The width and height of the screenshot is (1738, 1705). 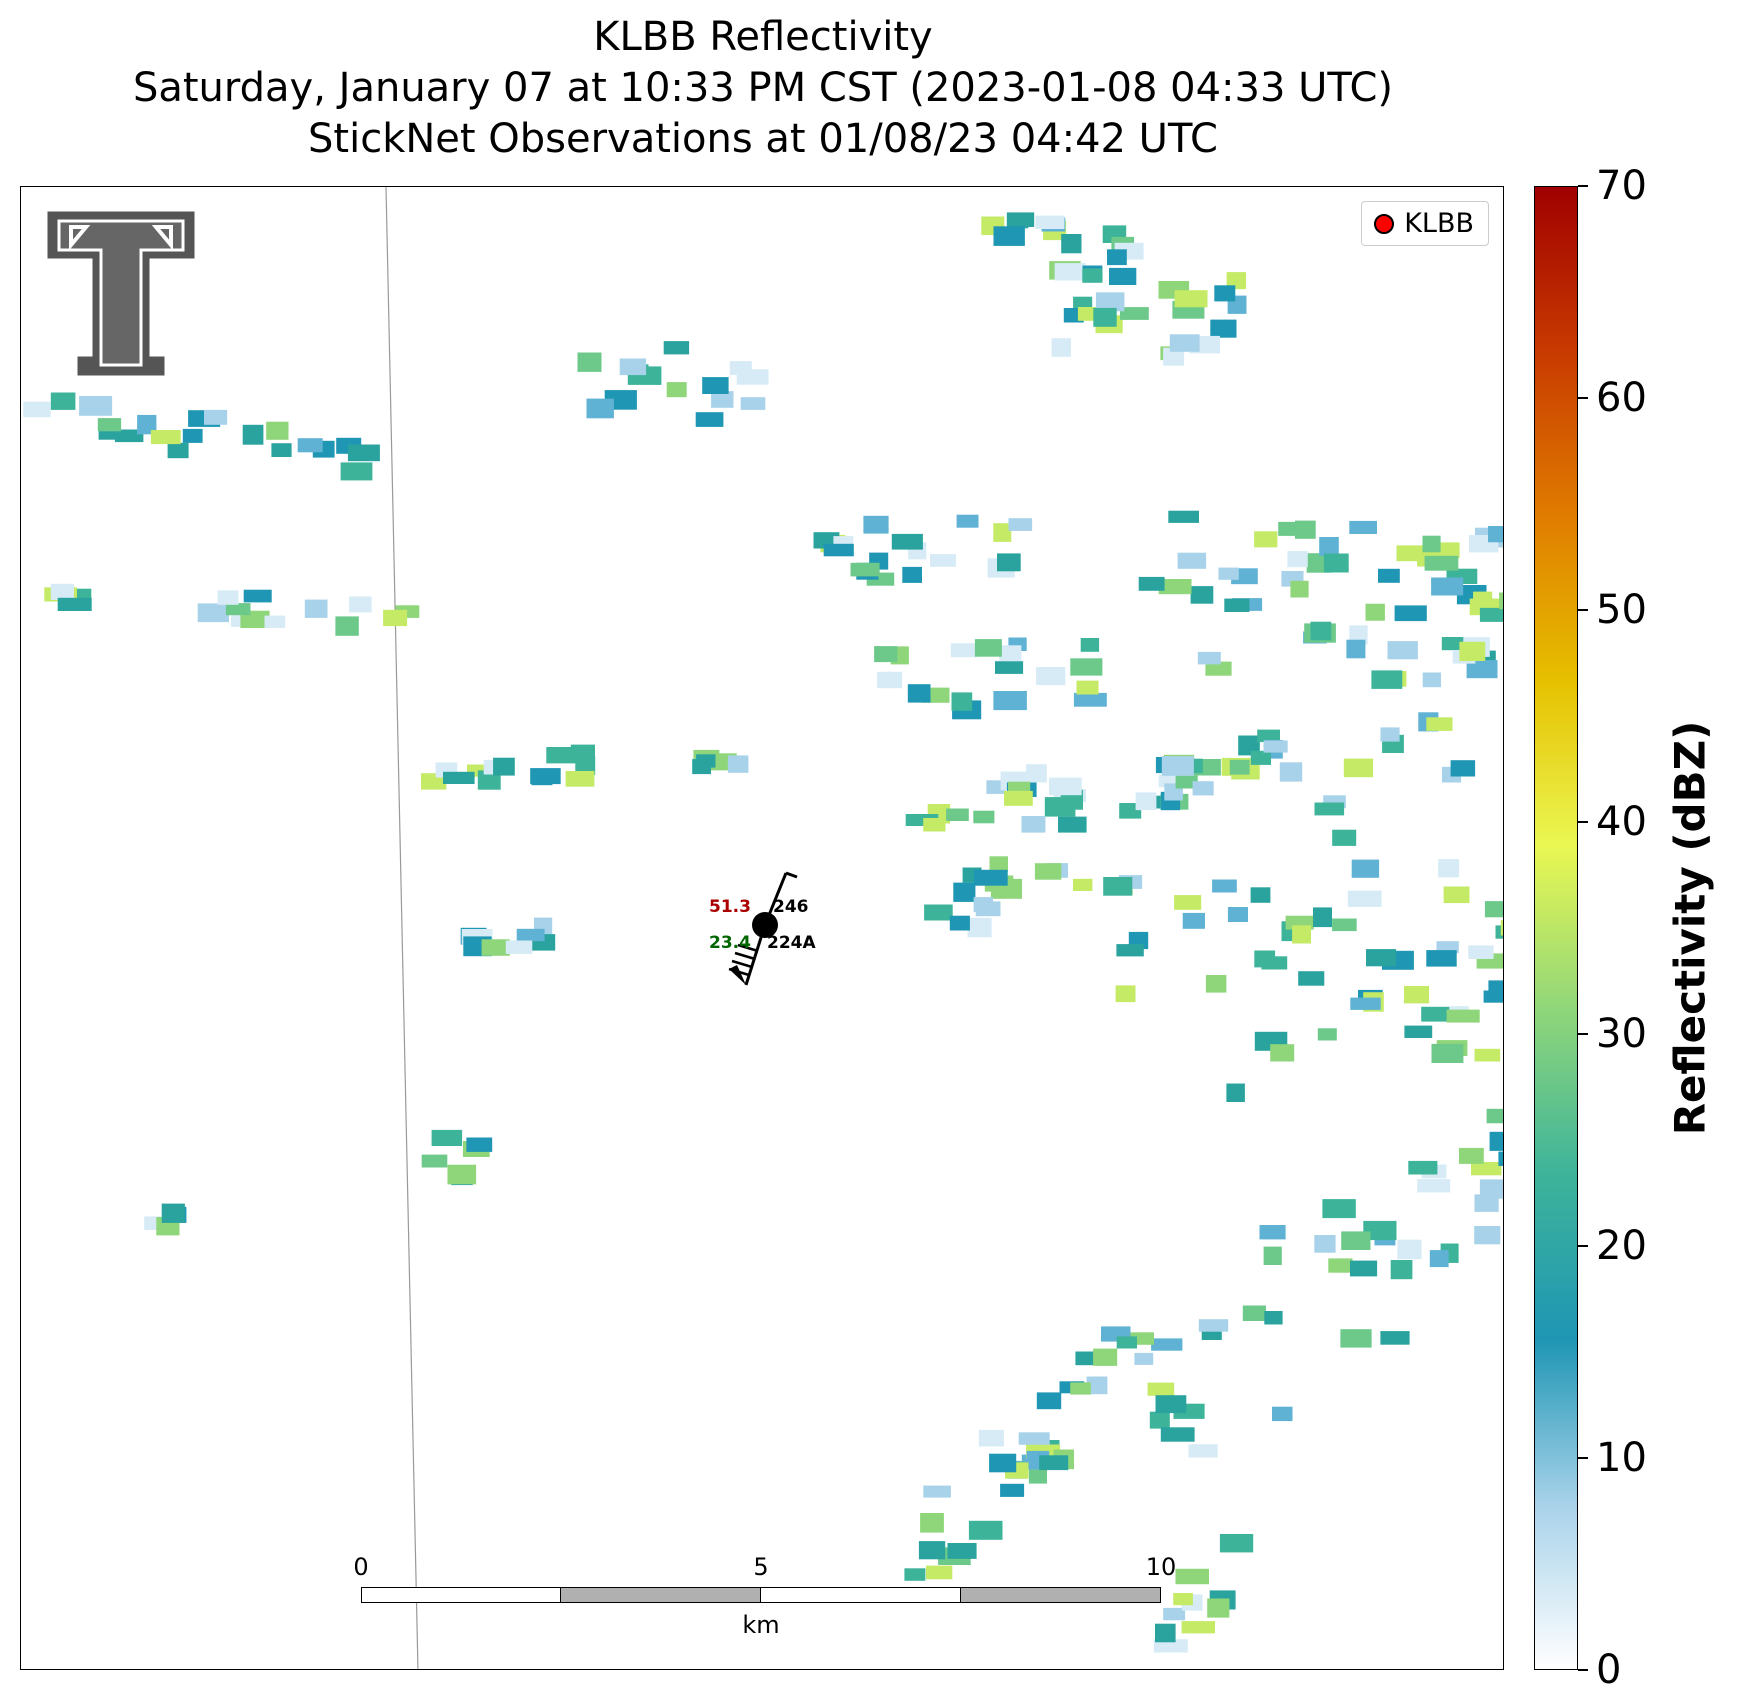 What do you see at coordinates (763, 37) in the screenshot?
I see `title-line-1: KLBB Reflectivity` at bounding box center [763, 37].